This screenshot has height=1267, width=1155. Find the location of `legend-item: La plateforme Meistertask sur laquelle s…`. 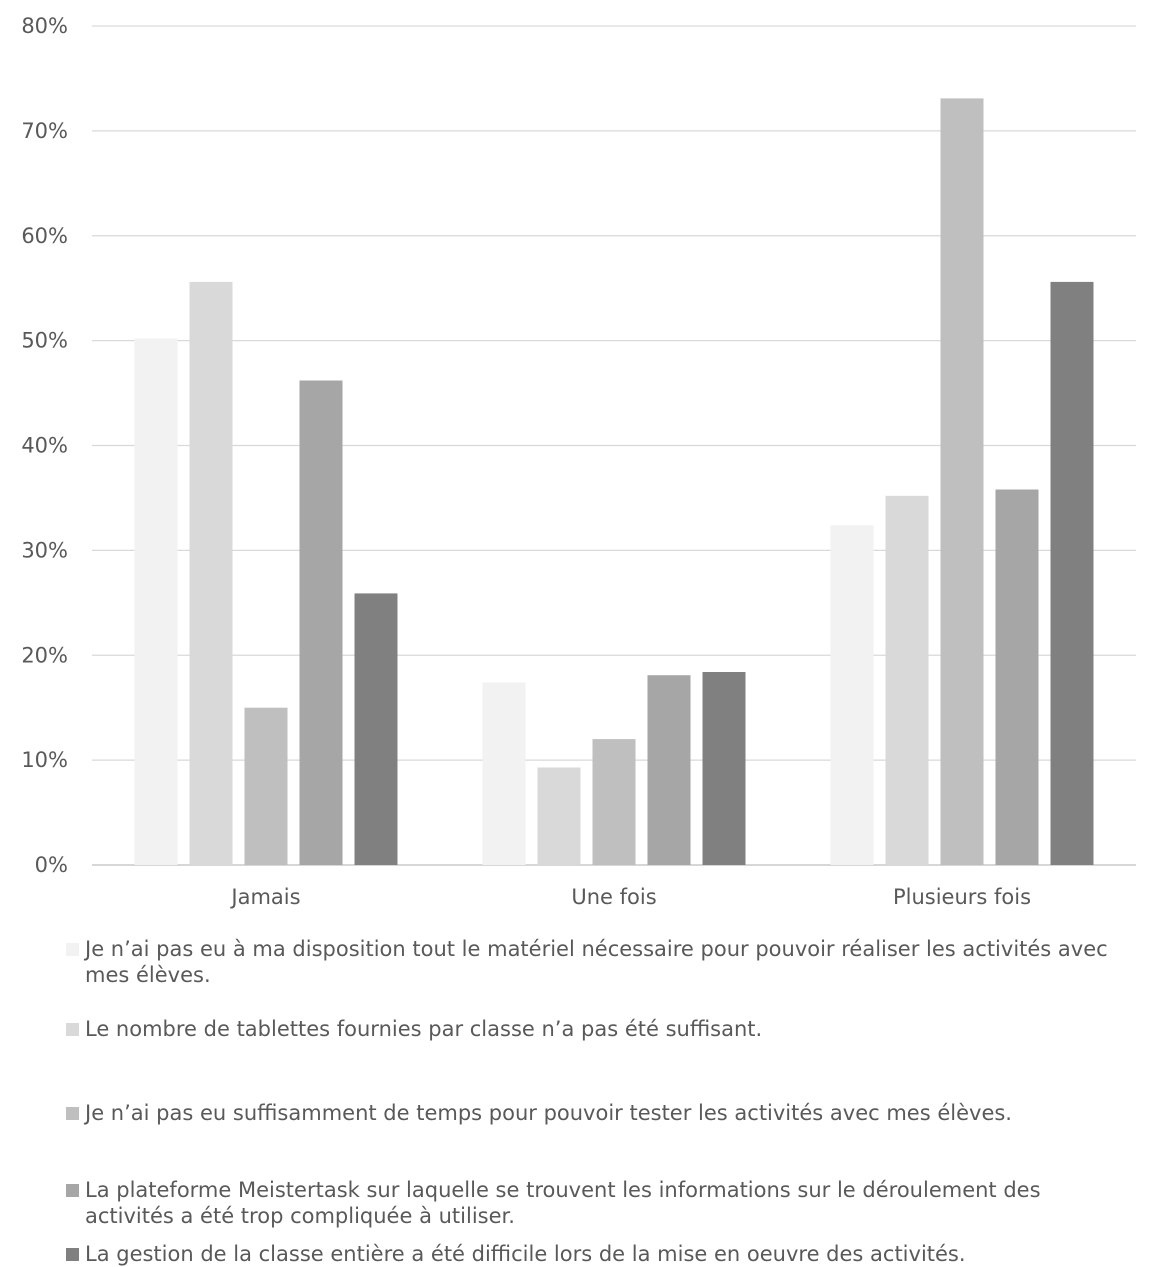

legend-item: La plateforme Meistertask sur laquelle s… is located at coordinates (601, 1203).